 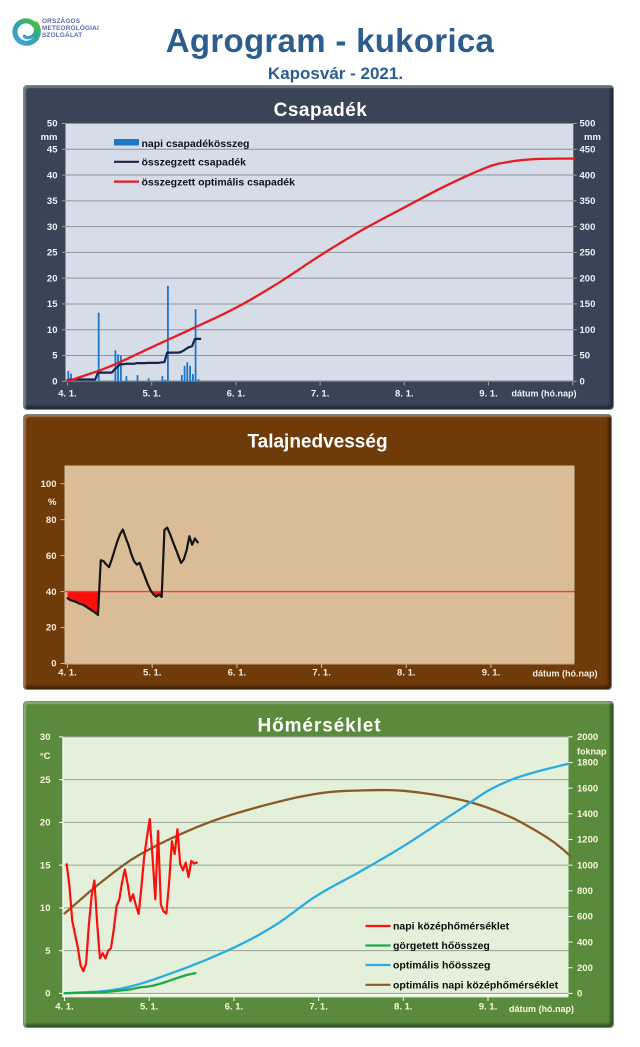 I want to click on svg-text: 500, so click(x=588, y=124).